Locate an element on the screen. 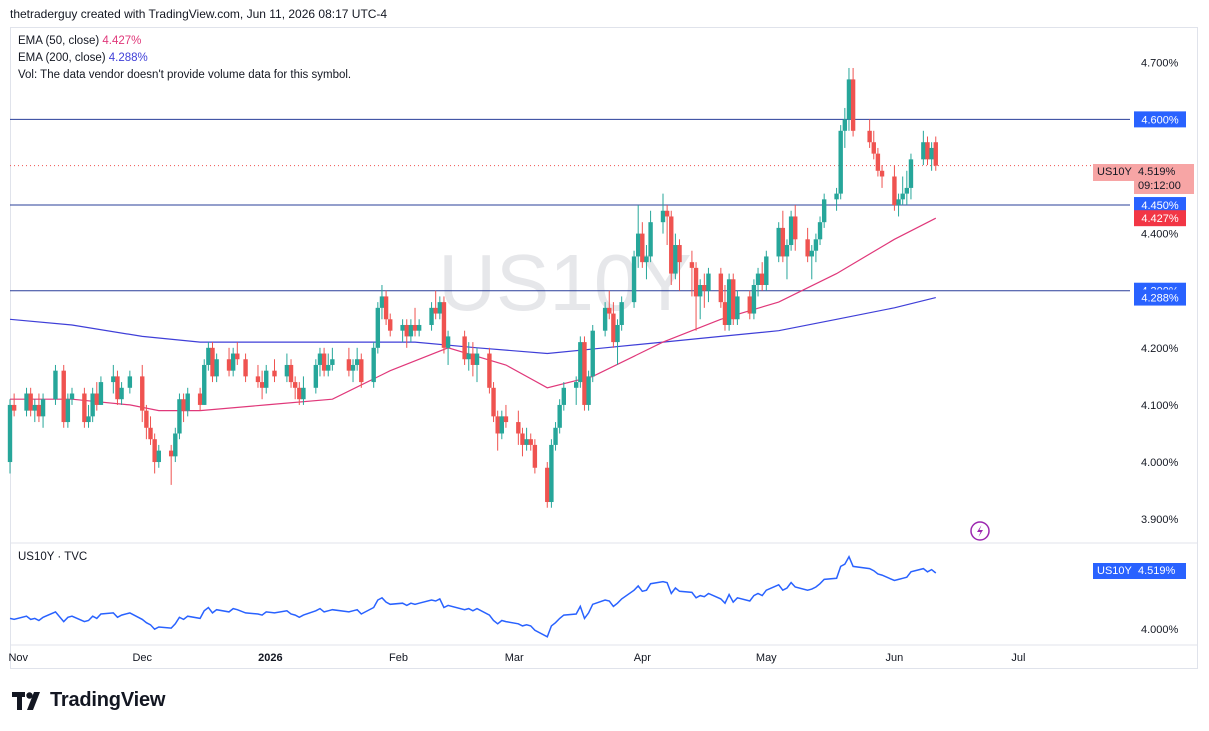  legend-ema50: EMA (50, close) 4.427% is located at coordinates (79, 41).